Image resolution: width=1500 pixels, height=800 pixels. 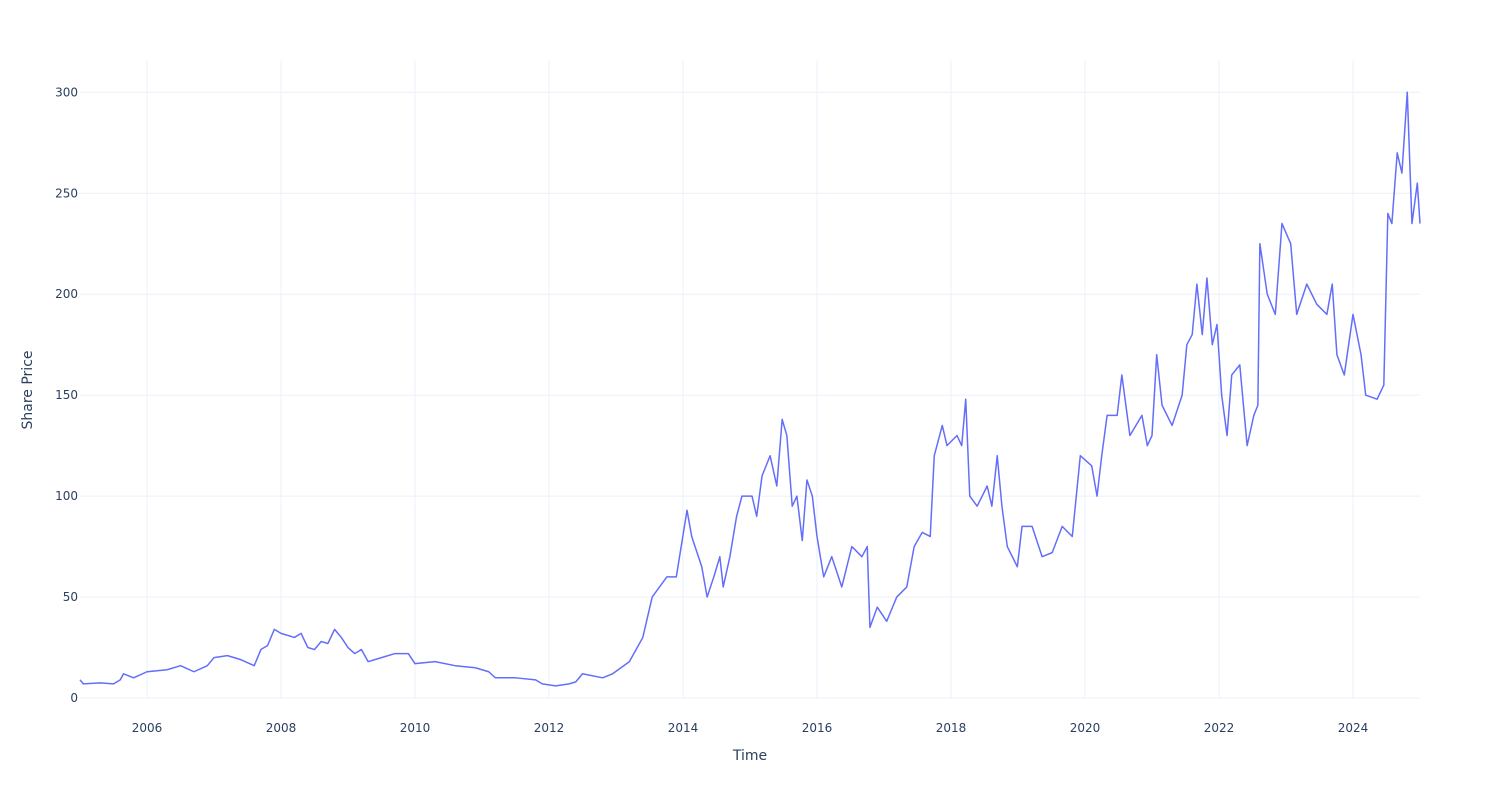 I want to click on y-tick-label: 300, so click(x=66, y=92).